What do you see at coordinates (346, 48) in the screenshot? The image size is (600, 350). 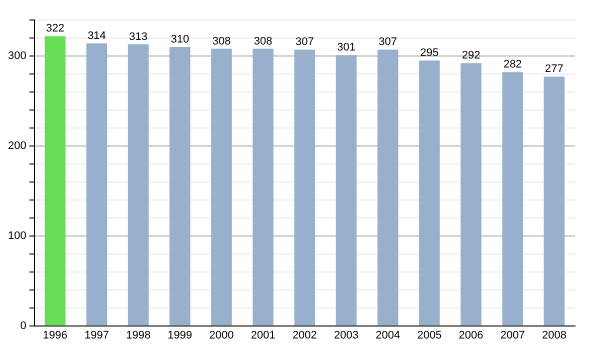 I see `data-label: 301` at bounding box center [346, 48].